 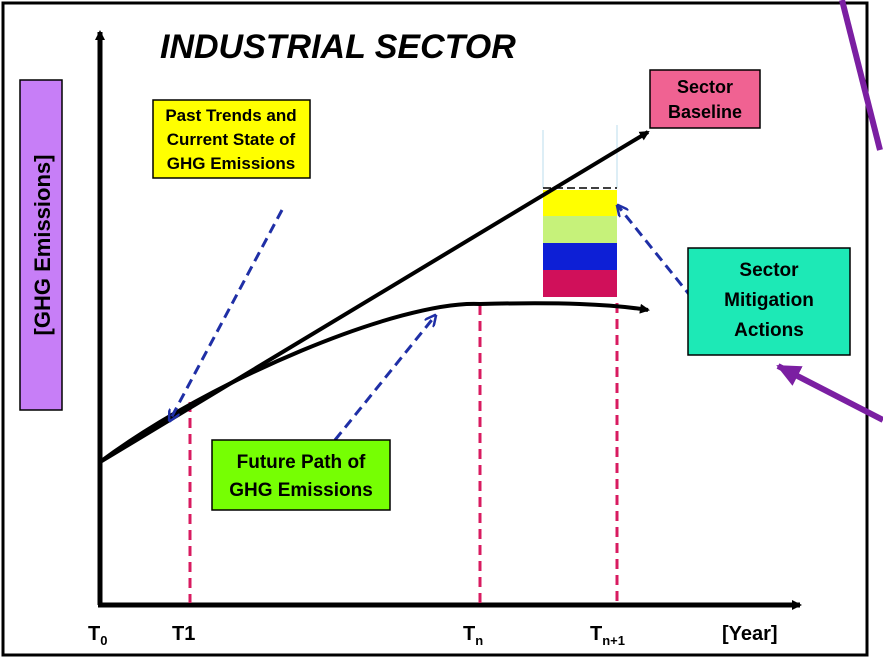 I want to click on y-axis-label: [GHG Emissions], so click(x=42, y=245).